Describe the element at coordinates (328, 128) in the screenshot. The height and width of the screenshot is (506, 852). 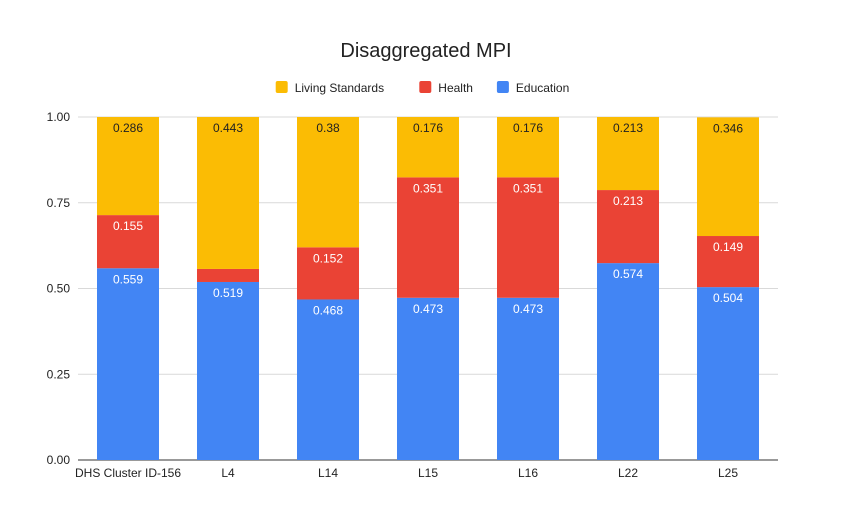
I see `data-label: 0.38` at that location.